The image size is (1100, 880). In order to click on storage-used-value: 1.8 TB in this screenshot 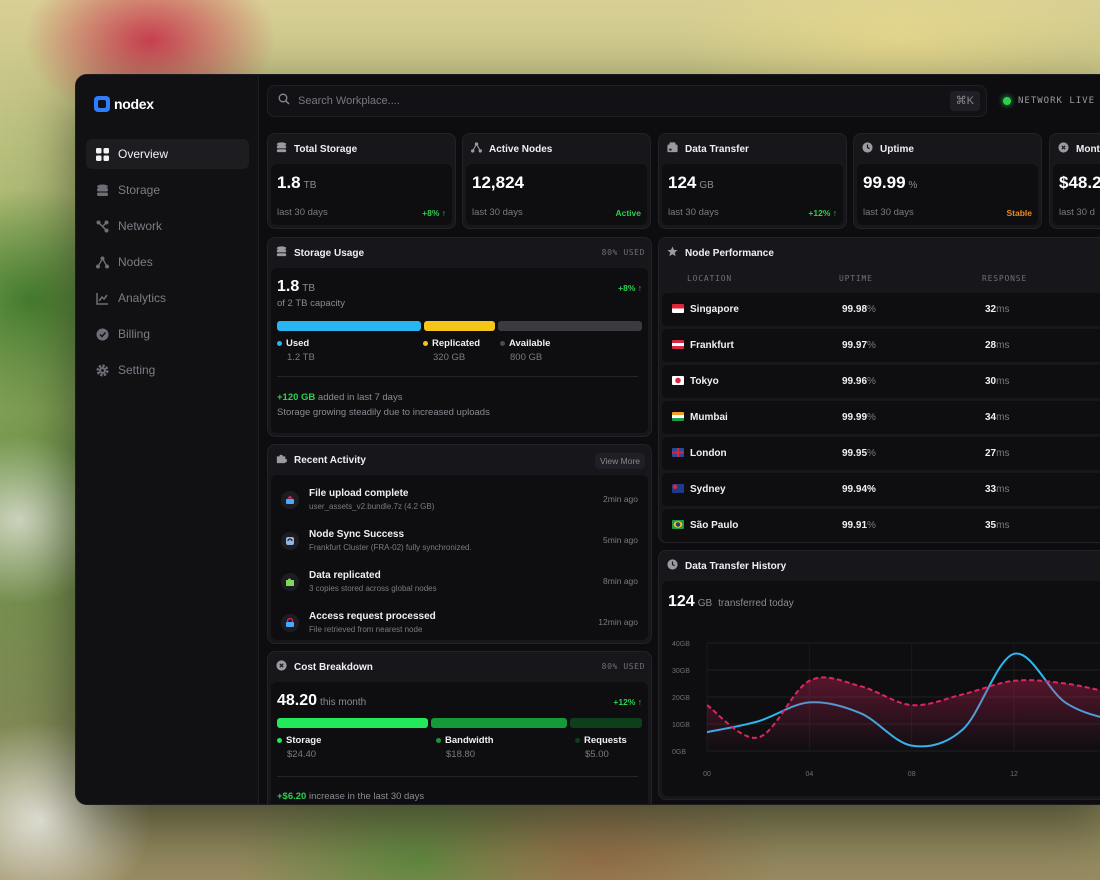, I will do `click(296, 287)`.